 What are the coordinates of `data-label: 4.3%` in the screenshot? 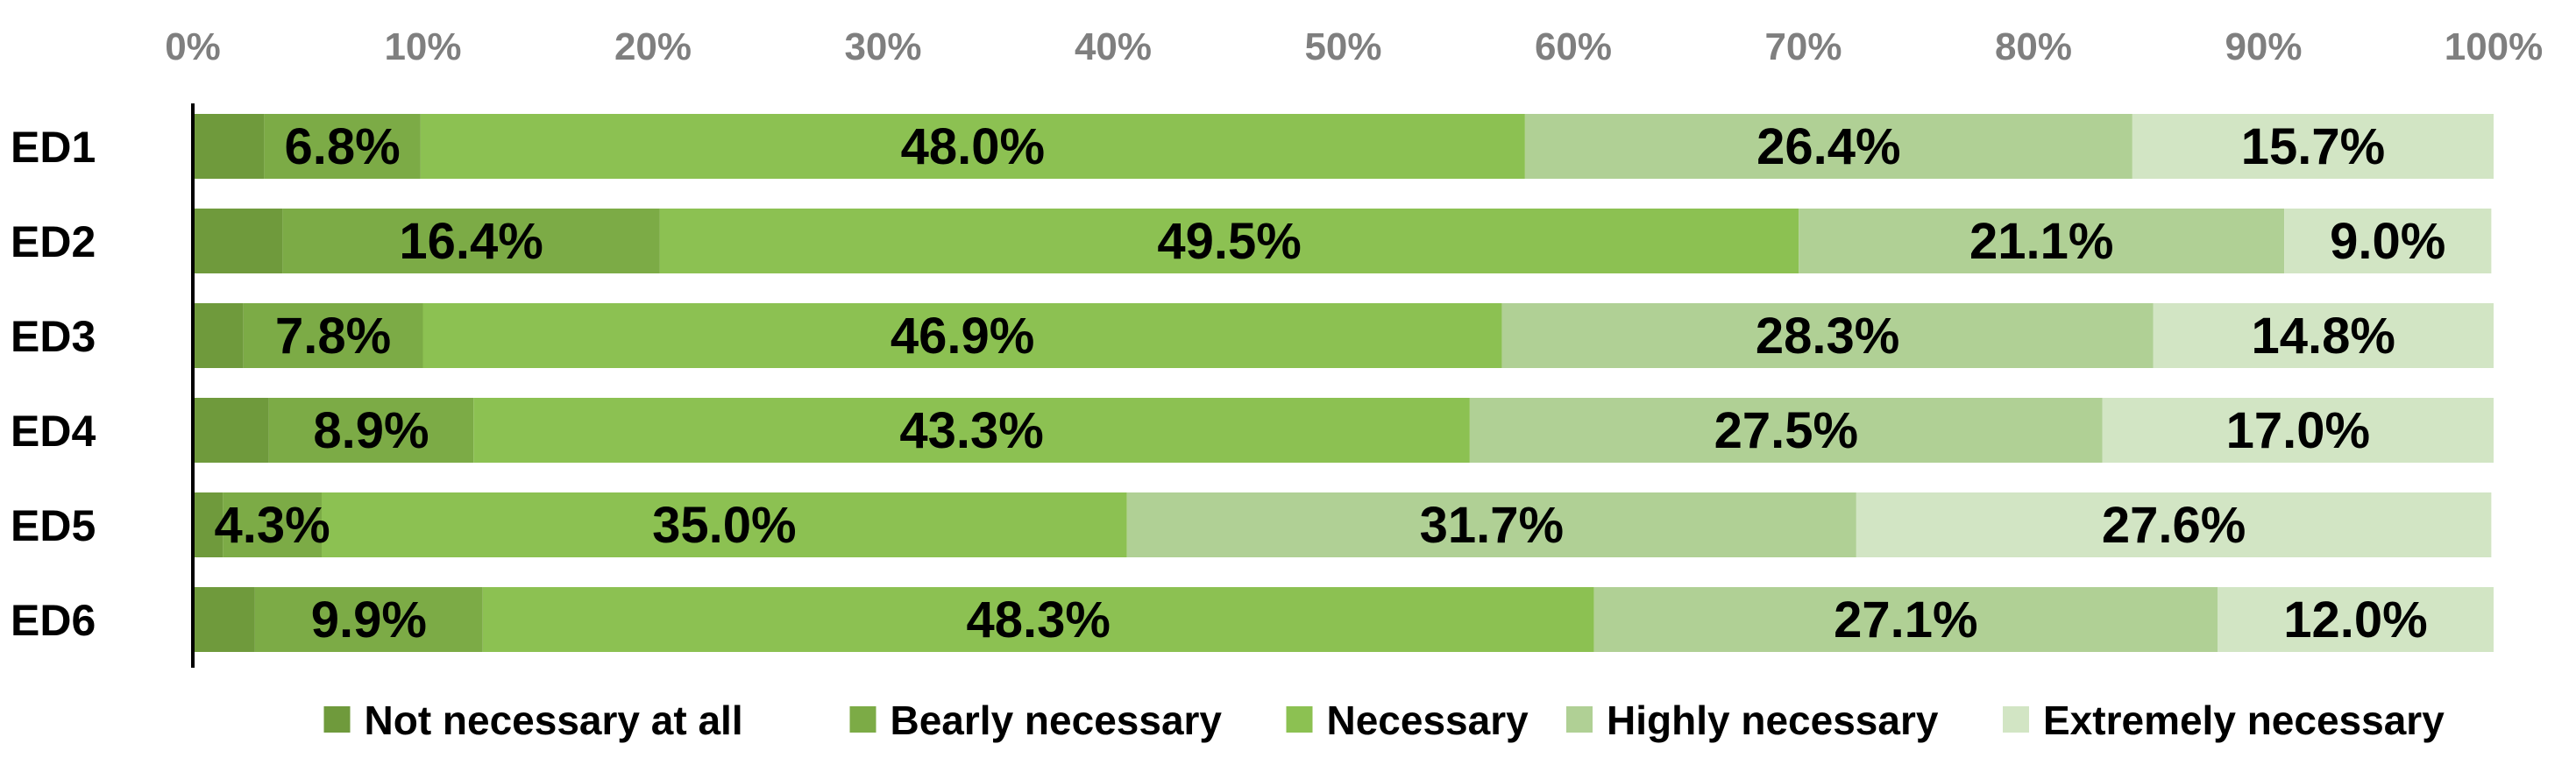 It's located at (272, 525).